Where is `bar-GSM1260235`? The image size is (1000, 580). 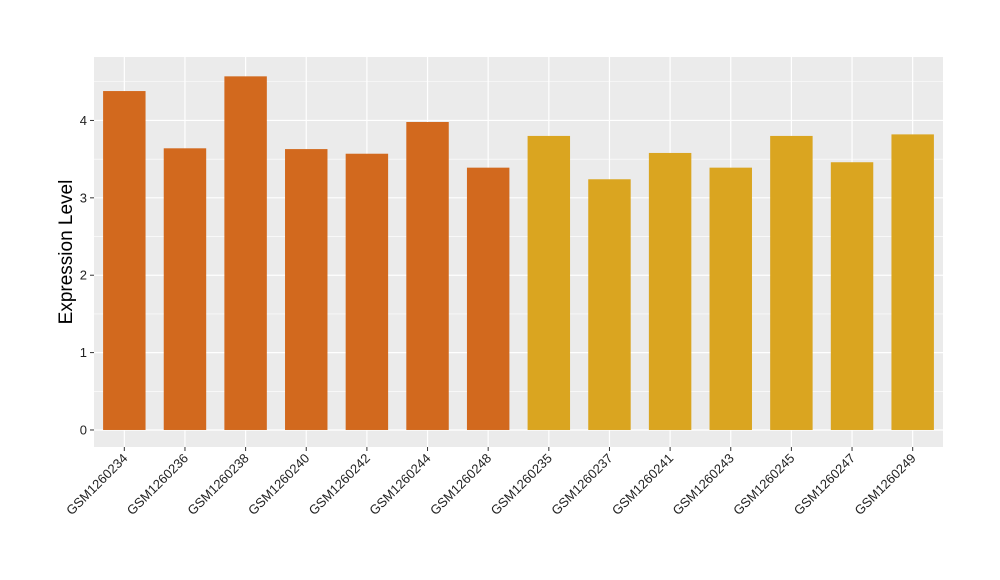
bar-GSM1260235 is located at coordinates (549, 282).